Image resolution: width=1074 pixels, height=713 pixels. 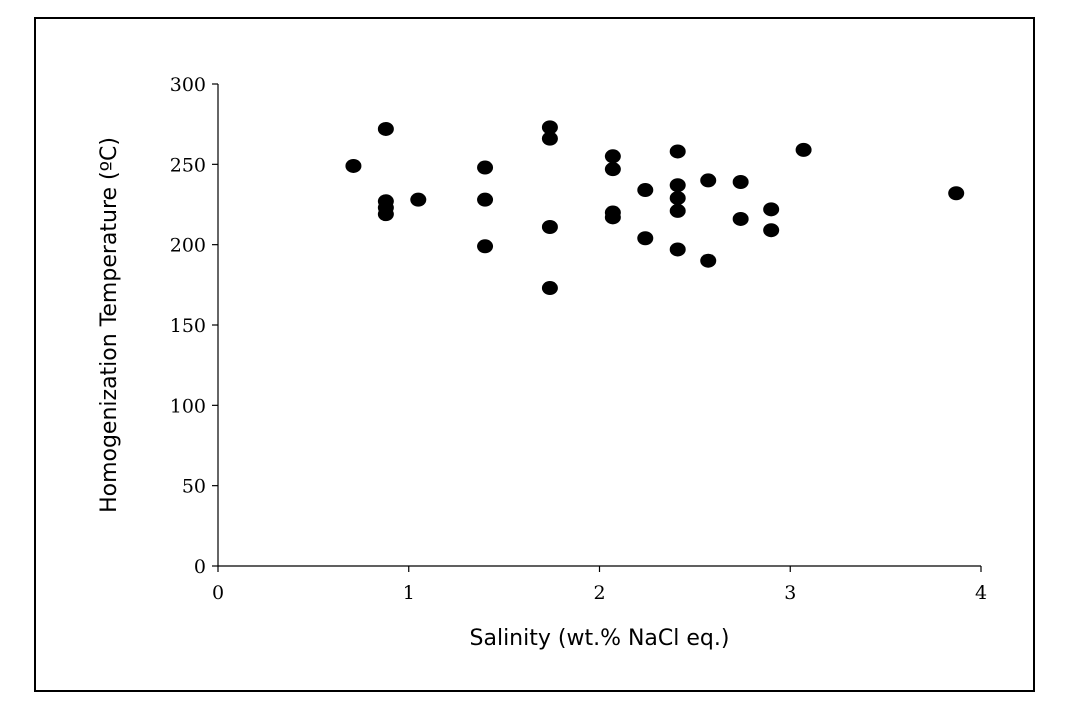 I want to click on y-tick-label: 250, so click(x=188, y=165).